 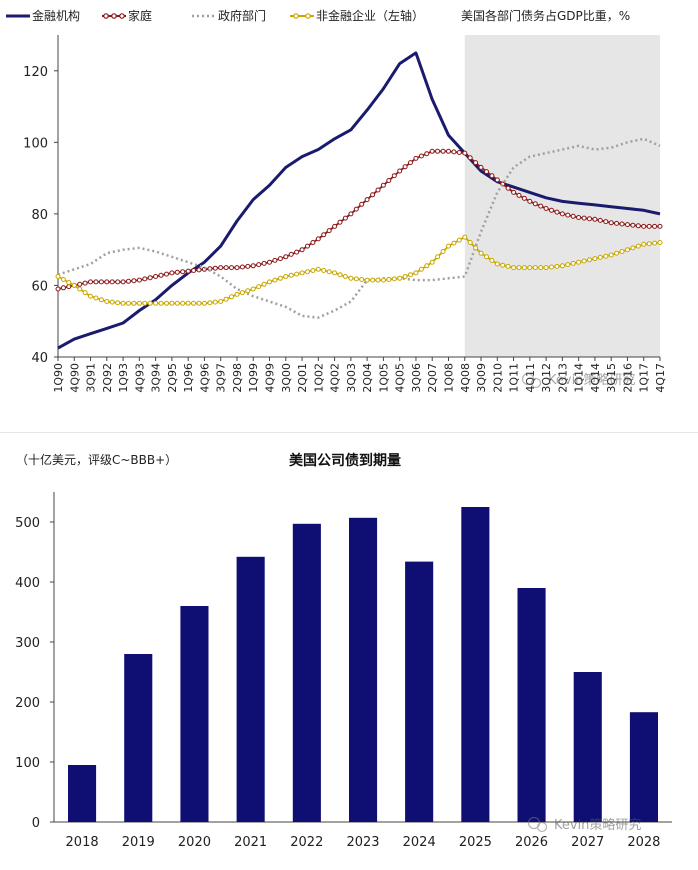 What do you see at coordinates (419, 691) in the screenshot?
I see `bar-2024` at bounding box center [419, 691].